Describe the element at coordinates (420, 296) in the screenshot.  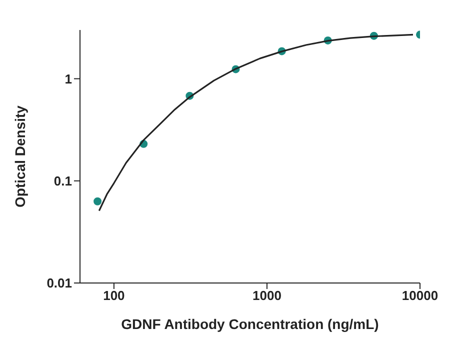
I see `x-tick-label: 10000` at that location.